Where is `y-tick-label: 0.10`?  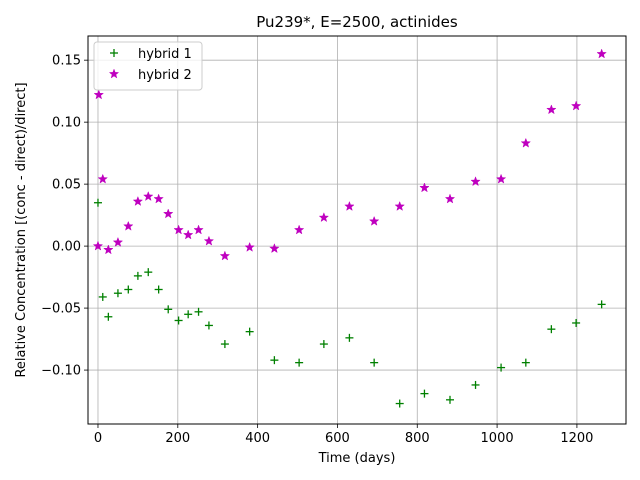 y-tick-label: 0.10 is located at coordinates (66, 123).